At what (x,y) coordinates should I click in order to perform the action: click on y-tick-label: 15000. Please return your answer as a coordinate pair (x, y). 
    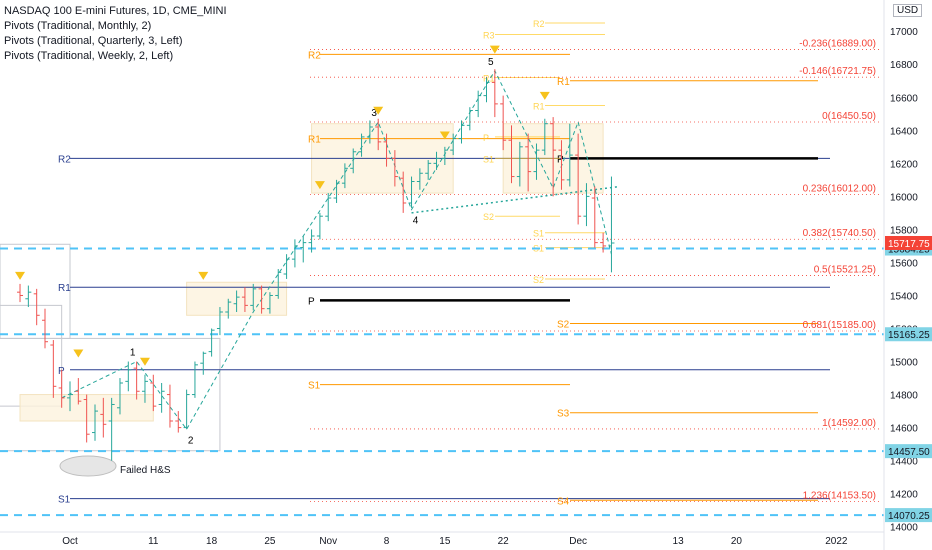
    Looking at the image, I should click on (904, 363).